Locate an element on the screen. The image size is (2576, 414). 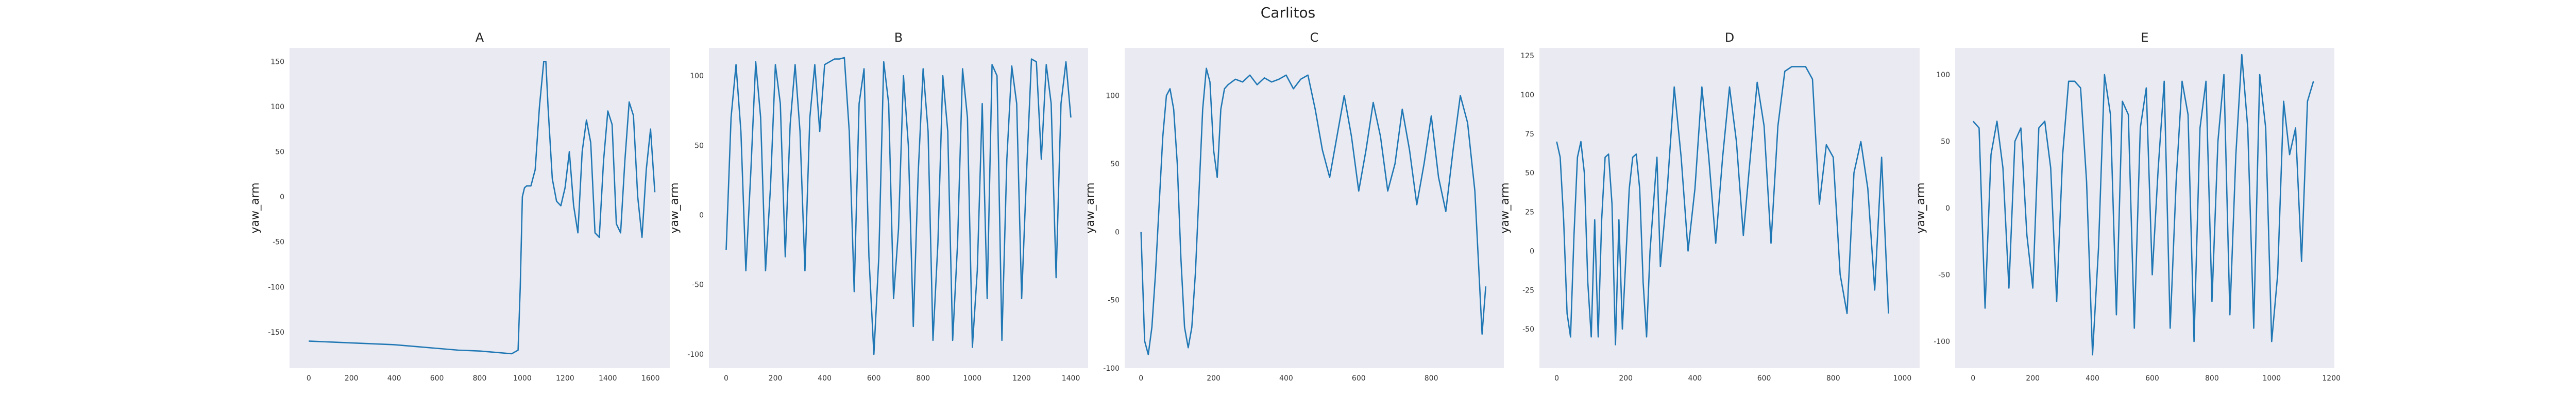
y-tick-label: 150 is located at coordinates (277, 62).